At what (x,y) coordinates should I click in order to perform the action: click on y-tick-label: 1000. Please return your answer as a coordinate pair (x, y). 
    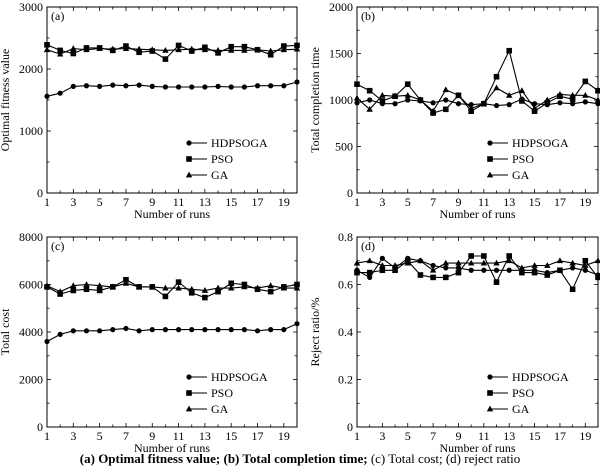
    Looking at the image, I should click on (31, 131).